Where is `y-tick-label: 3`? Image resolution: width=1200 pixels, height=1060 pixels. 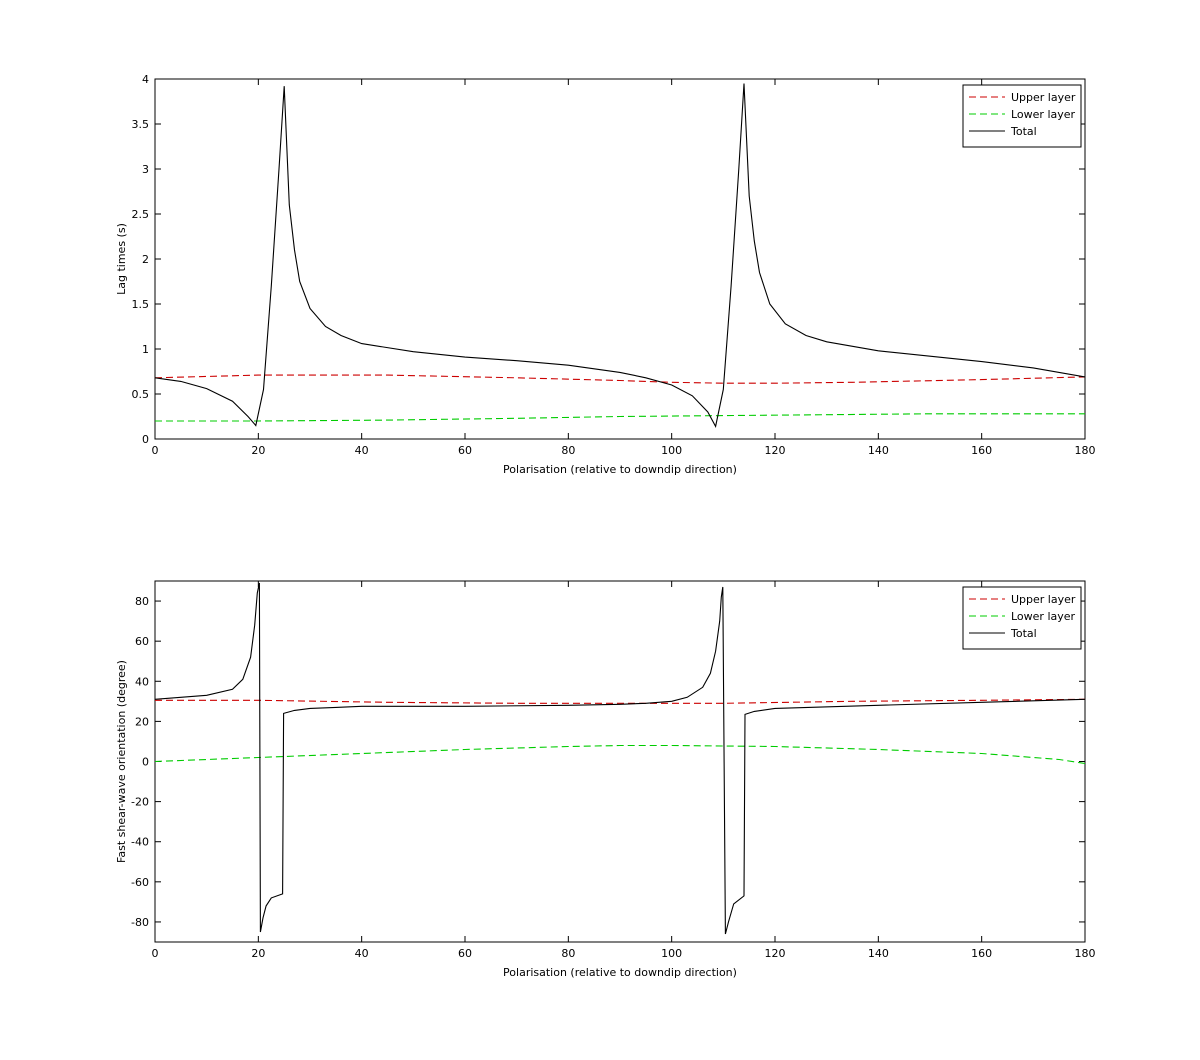
y-tick-label: 3 is located at coordinates (145, 169).